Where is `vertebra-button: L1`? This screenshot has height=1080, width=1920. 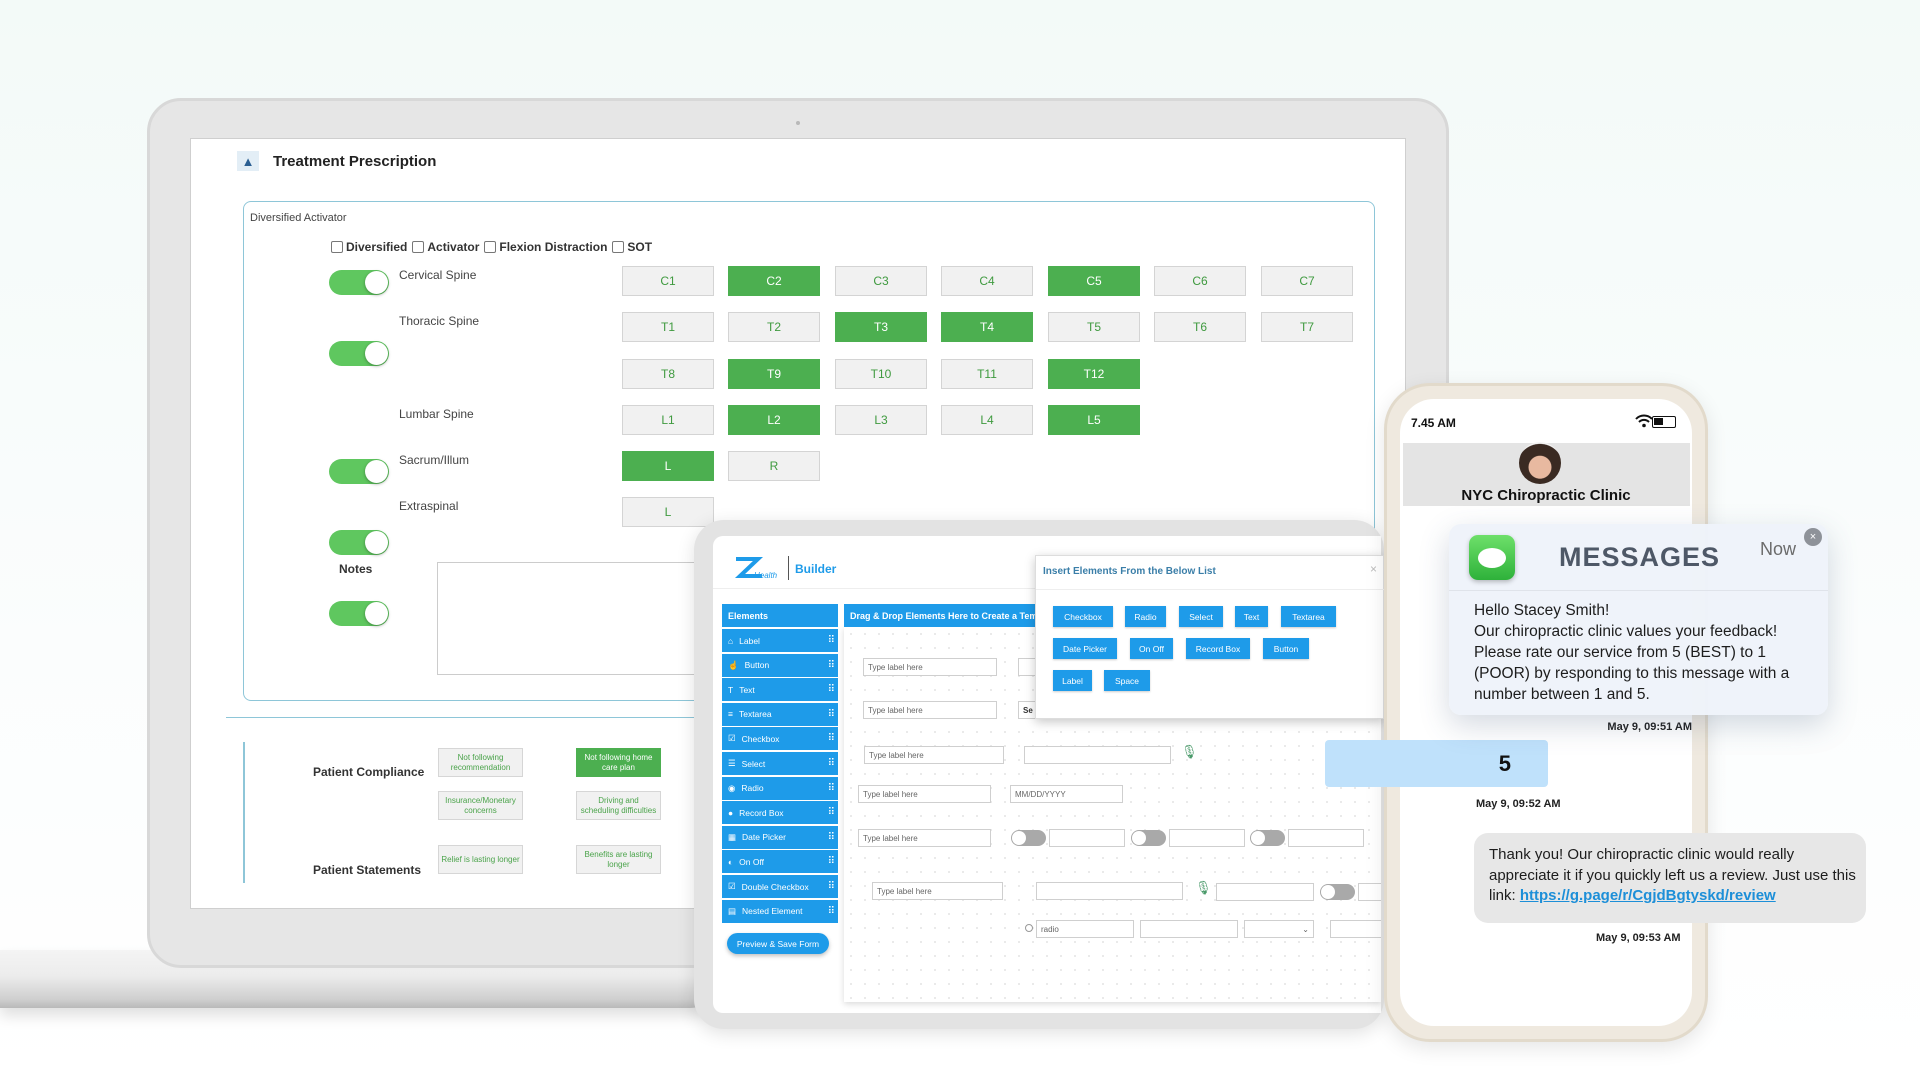
vertebra-button: L1 is located at coordinates (668, 420).